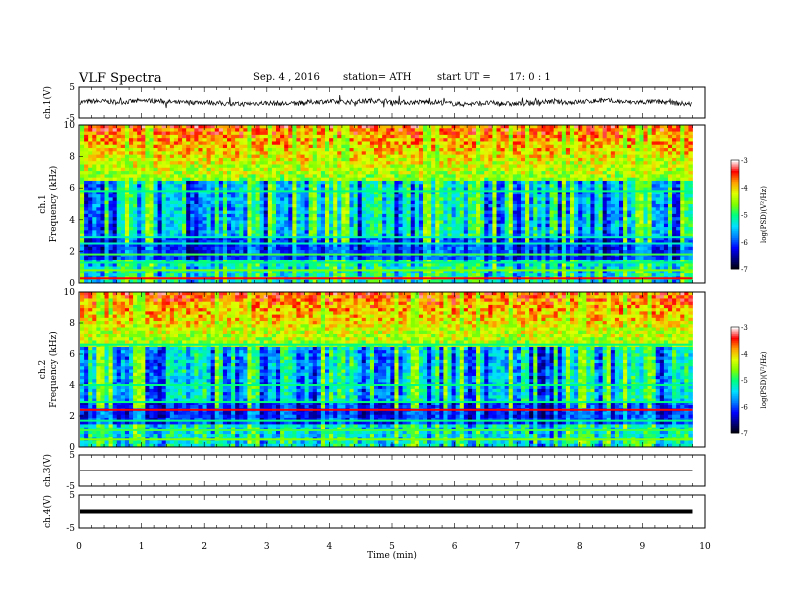  Describe the element at coordinates (72, 386) in the screenshot. I see `ch2-spectrogram-ytick-4: 4` at that location.